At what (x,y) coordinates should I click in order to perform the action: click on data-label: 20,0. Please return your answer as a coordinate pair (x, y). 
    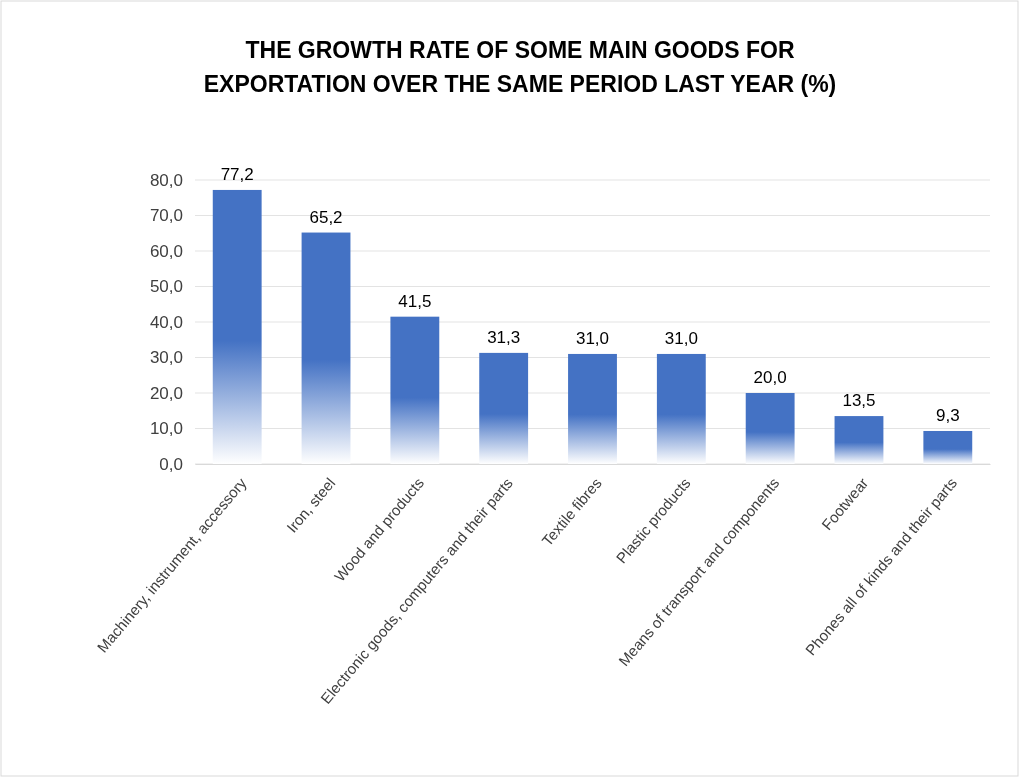
    Looking at the image, I should click on (770, 377).